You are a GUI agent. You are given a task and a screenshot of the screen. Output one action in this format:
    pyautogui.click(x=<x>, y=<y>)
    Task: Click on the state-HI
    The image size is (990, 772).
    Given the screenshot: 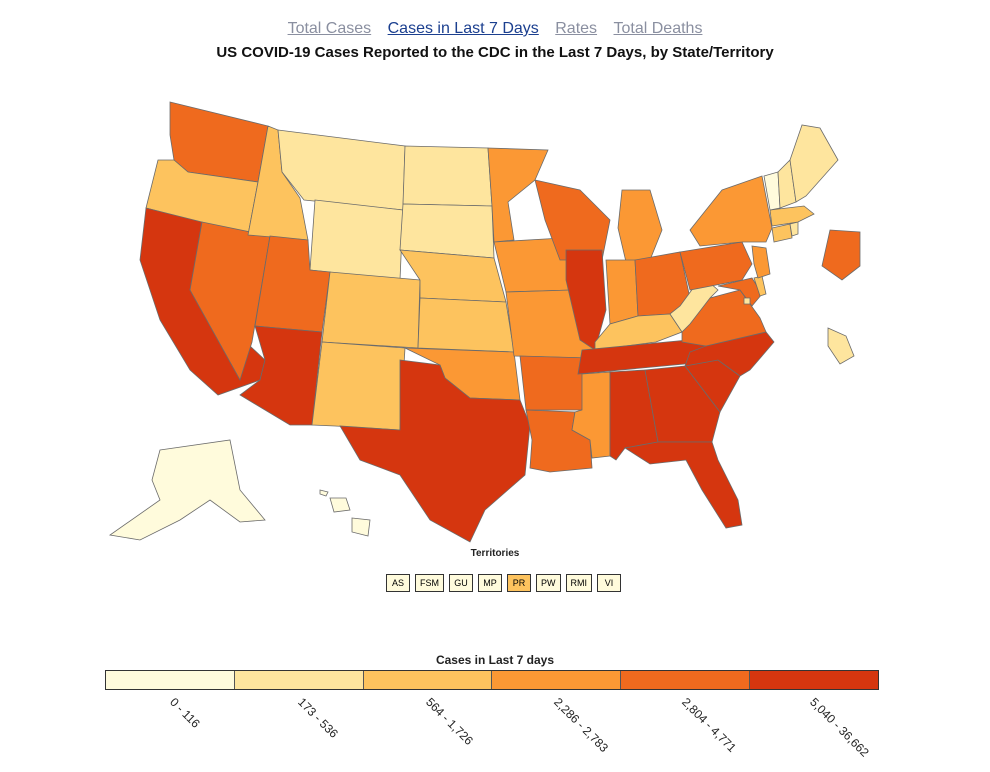 What is the action you would take?
    pyautogui.click(x=345, y=513)
    